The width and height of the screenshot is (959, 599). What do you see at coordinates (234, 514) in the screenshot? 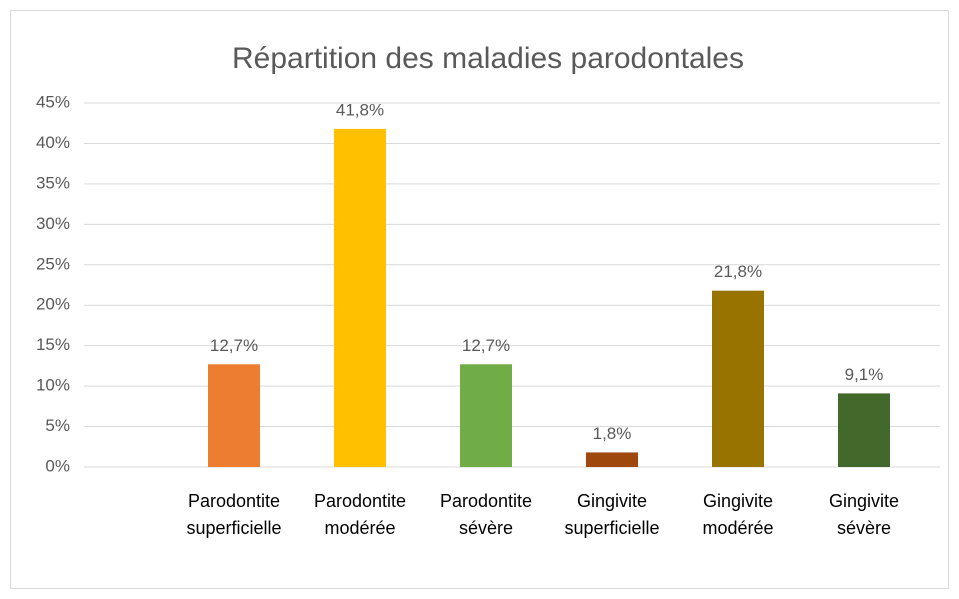
I see `x-tick-label: Parodontite superficielle` at bounding box center [234, 514].